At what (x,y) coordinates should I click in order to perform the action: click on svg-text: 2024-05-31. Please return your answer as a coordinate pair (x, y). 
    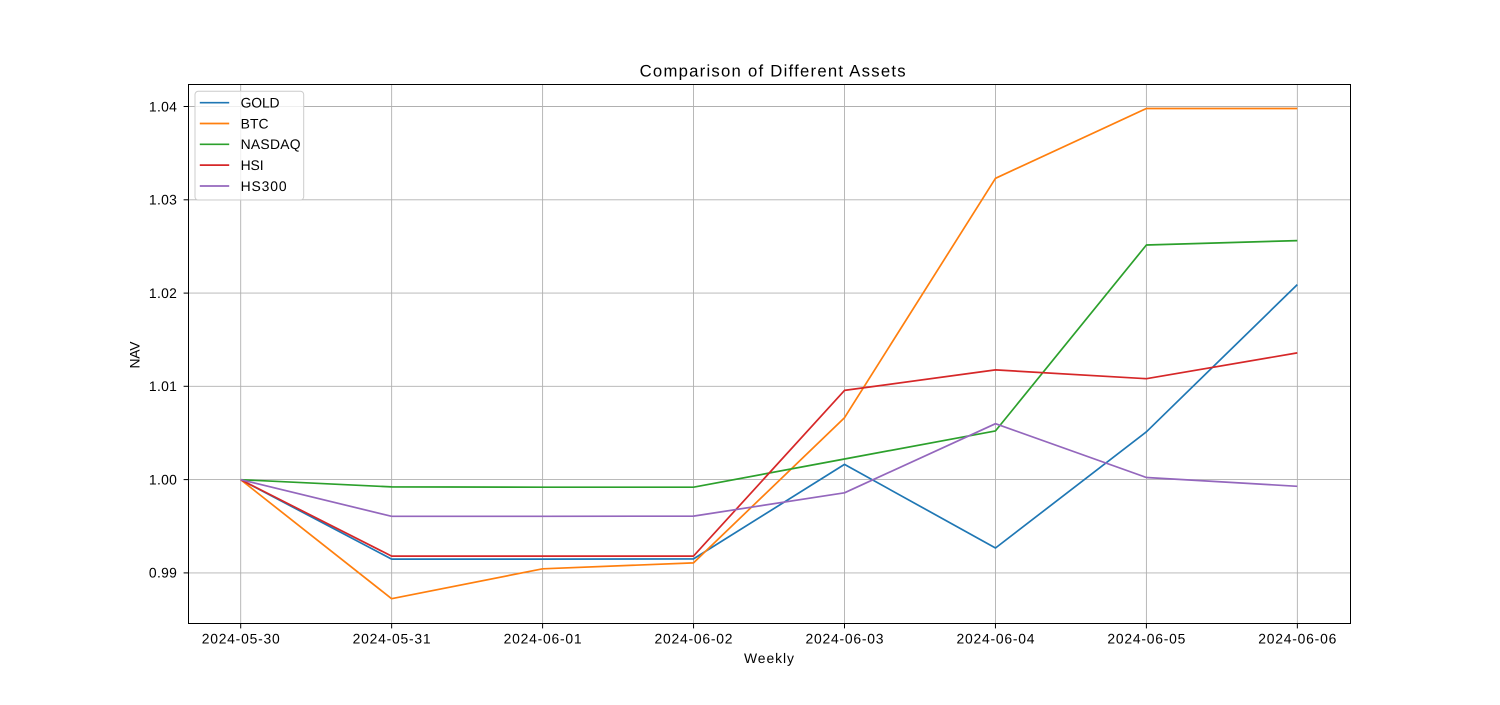
    Looking at the image, I should click on (392, 639).